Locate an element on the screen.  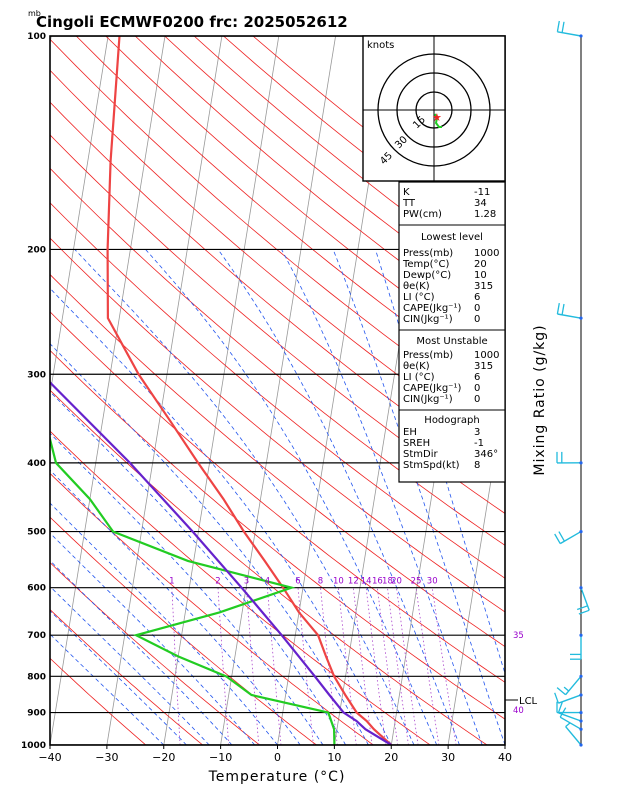
most-unstable-row-label: θe(K) is located at coordinates (416, 366).